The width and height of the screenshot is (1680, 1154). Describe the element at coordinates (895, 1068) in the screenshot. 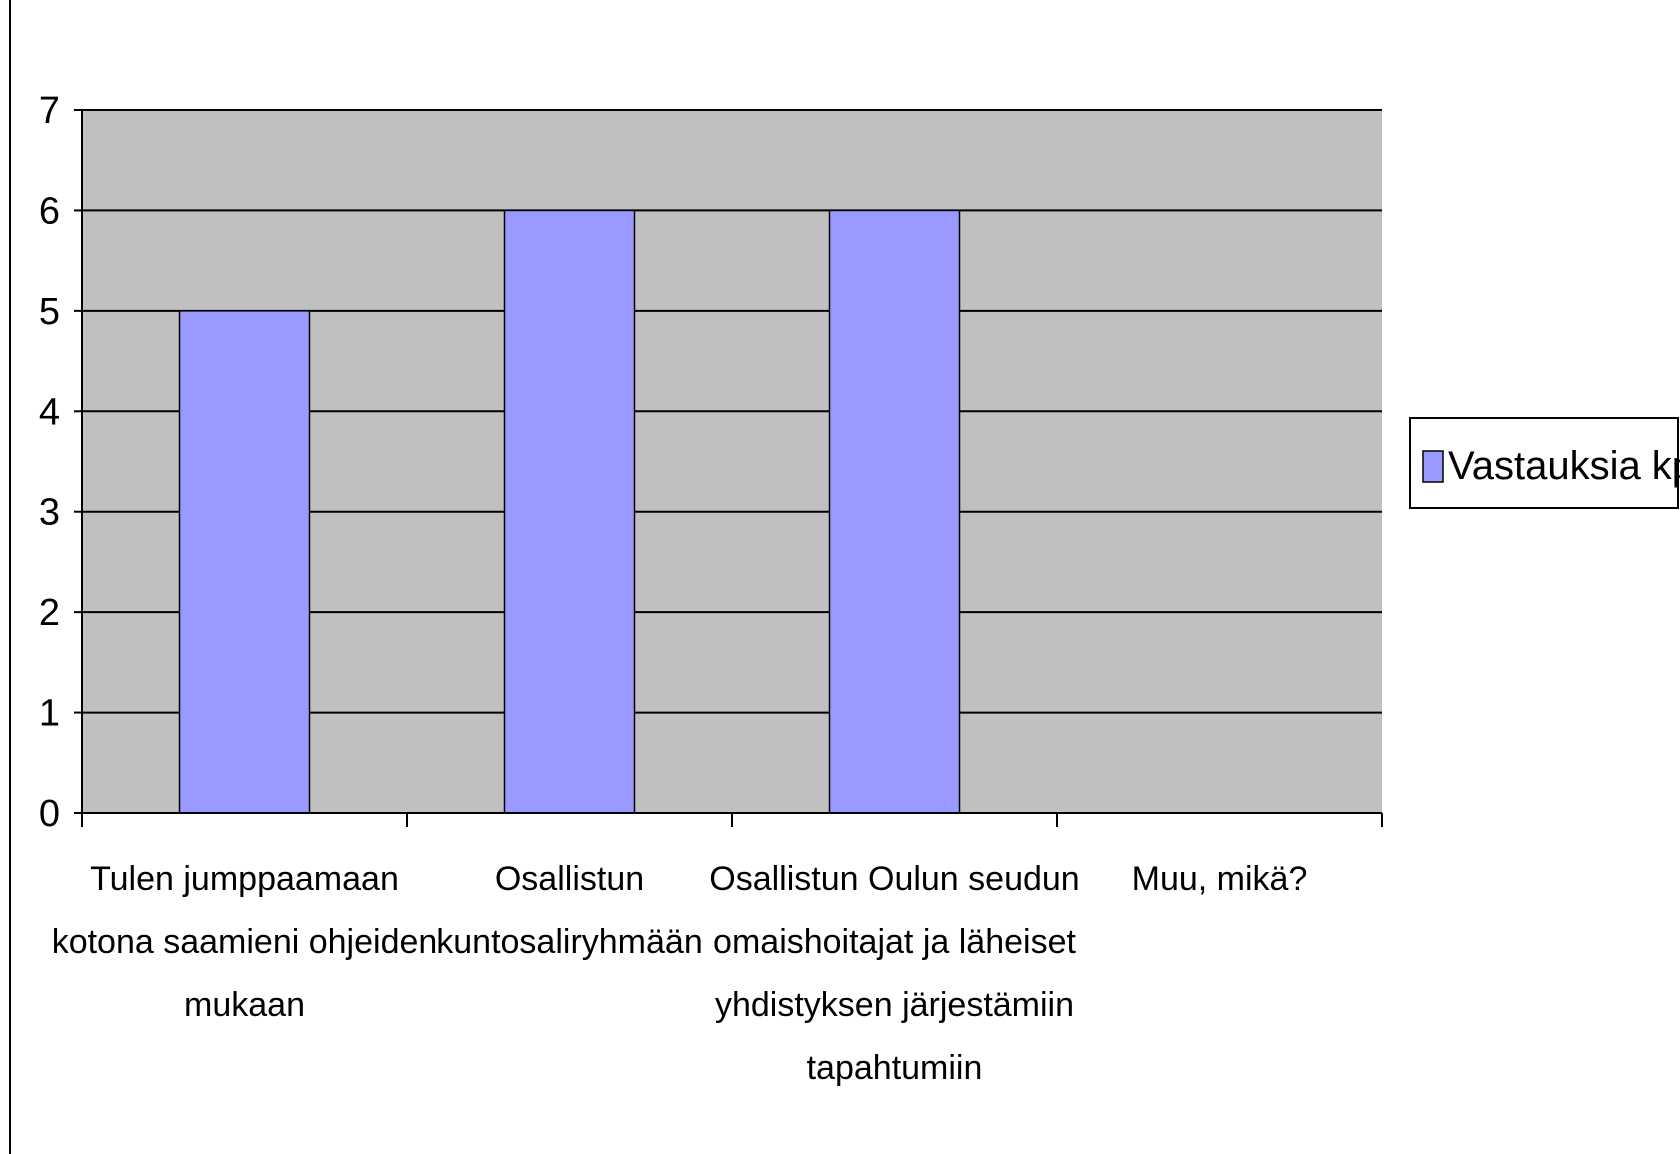

I see `x-tick-label-line: tapahtumiin` at that location.